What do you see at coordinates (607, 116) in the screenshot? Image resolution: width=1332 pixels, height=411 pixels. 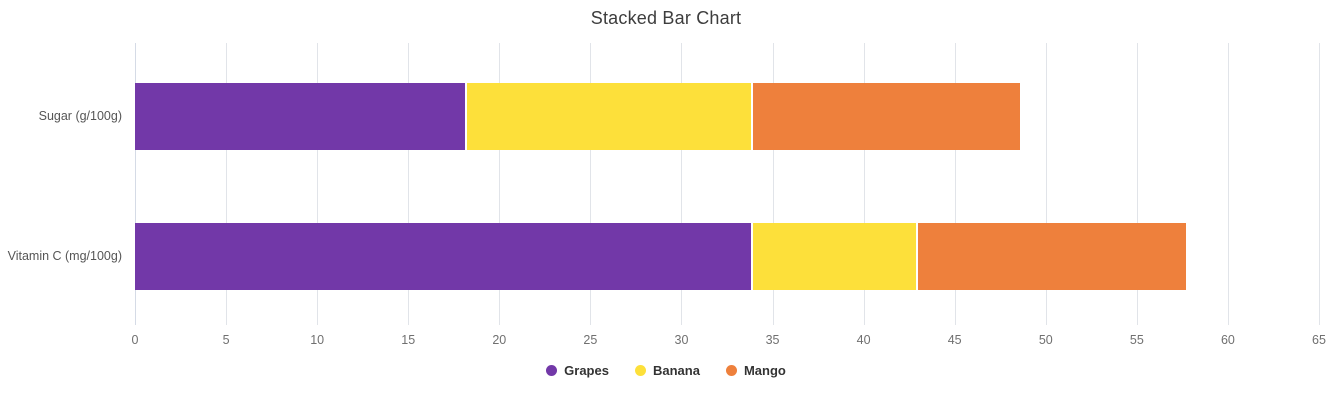 I see `bar-segment-banana-sugar-g-100g` at bounding box center [607, 116].